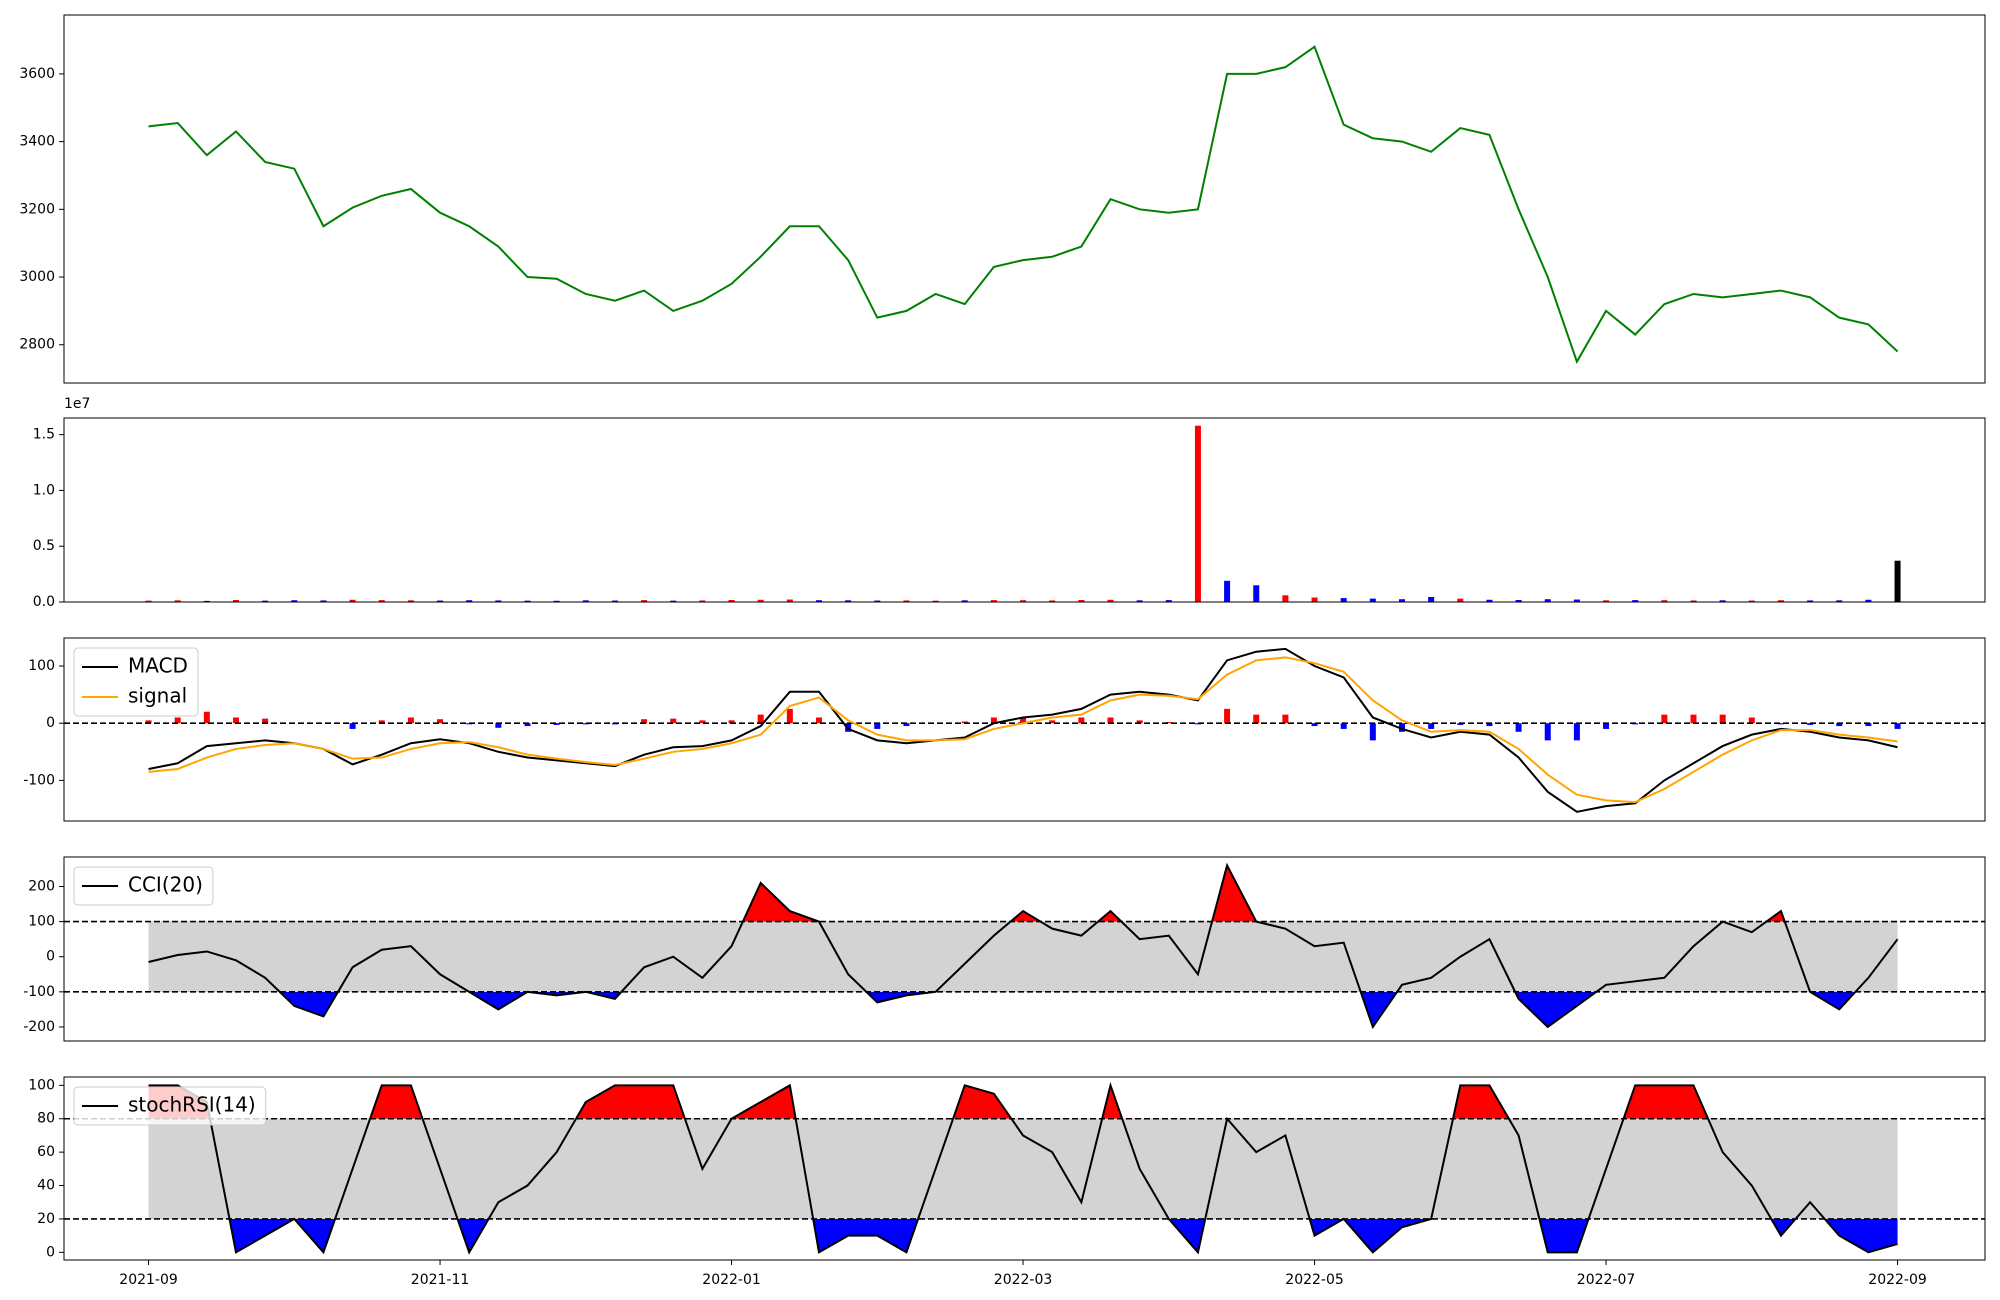 Image resolution: width=2000 pixels, height=1300 pixels. What do you see at coordinates (37, 74) in the screenshot?
I see `y-tick-label: 3600` at bounding box center [37, 74].